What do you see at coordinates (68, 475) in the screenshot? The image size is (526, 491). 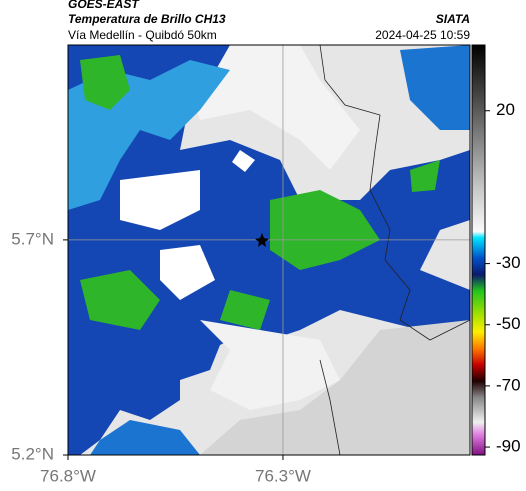 I see `x-tick-label: 76.8°W` at bounding box center [68, 475].